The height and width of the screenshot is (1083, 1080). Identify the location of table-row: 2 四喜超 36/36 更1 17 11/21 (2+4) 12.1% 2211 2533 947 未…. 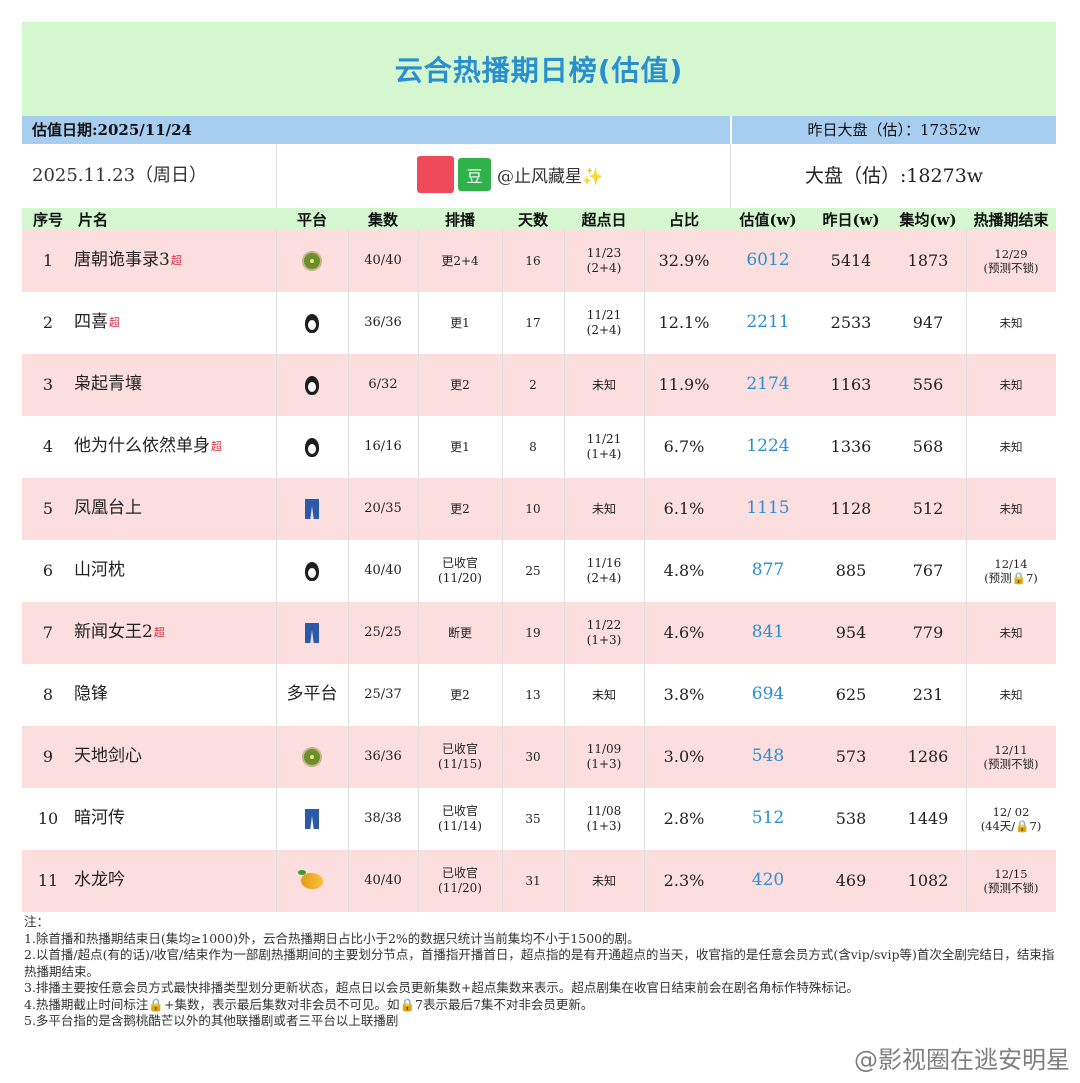
(539, 323).